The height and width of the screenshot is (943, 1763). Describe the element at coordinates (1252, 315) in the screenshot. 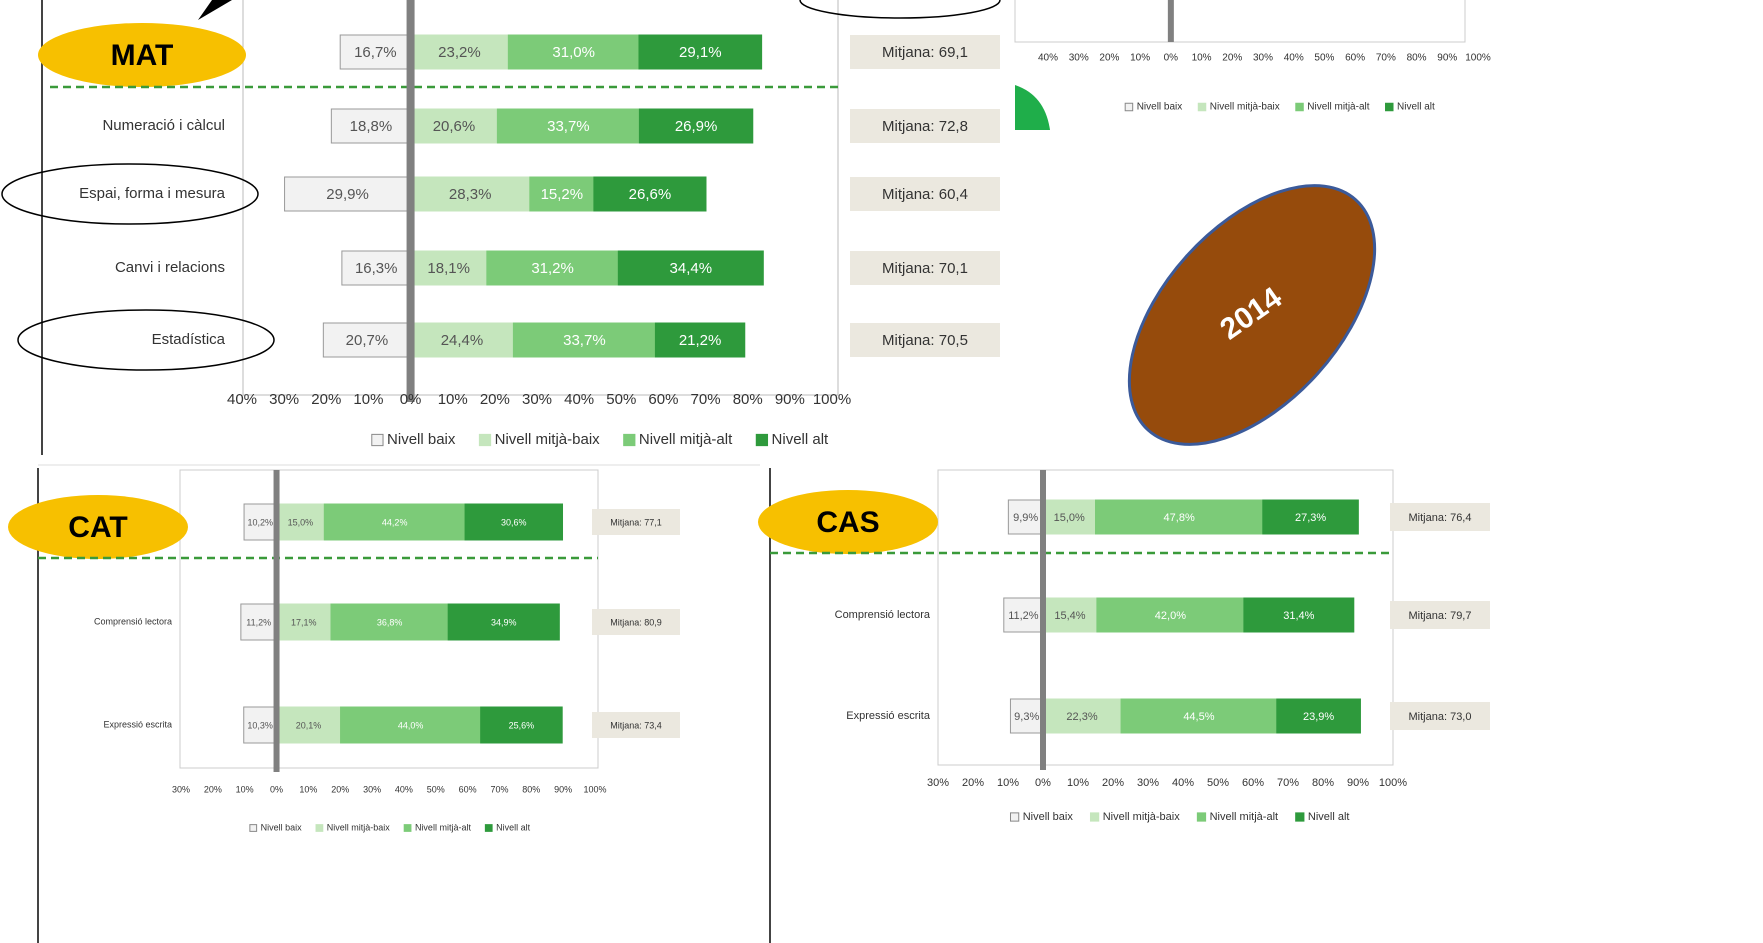

I see `year-shape` at that location.